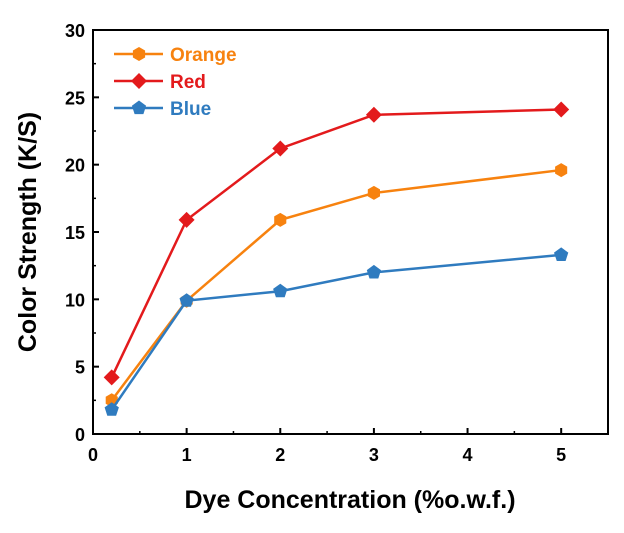 Image resolution: width=624 pixels, height=533 pixels. Describe the element at coordinates (187, 455) in the screenshot. I see `x-tick-label: 1` at that location.